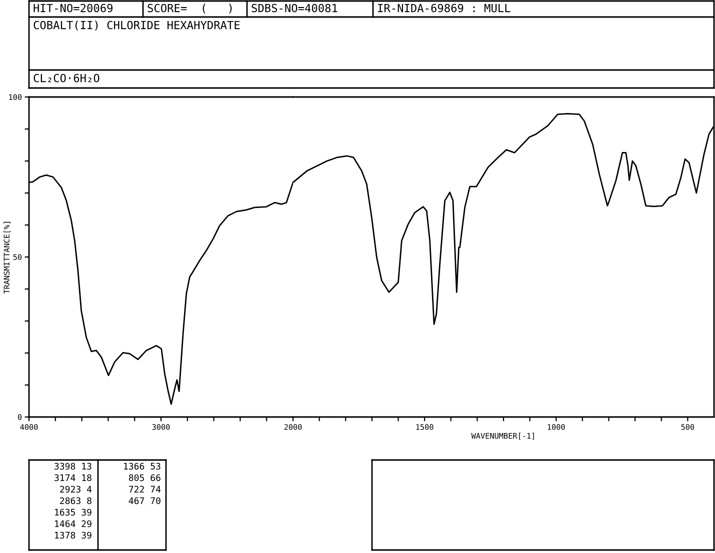 Image resolution: width=715 pixels, height=553 pixels. What do you see at coordinates (144, 500) in the screenshot?
I see `text: 467 70` at bounding box center [144, 500].